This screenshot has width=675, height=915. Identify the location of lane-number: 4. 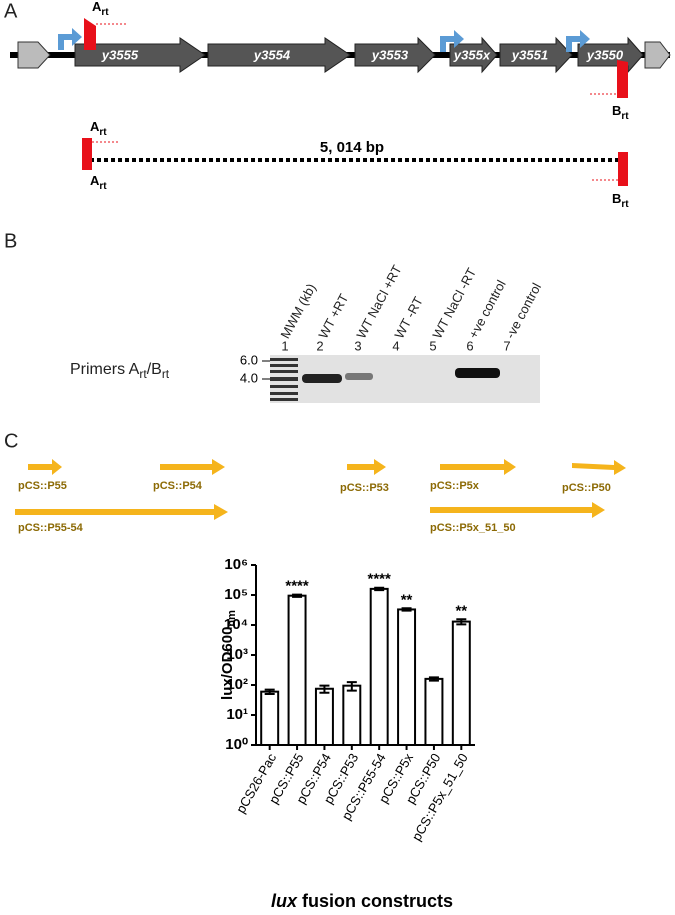
(395, 345).